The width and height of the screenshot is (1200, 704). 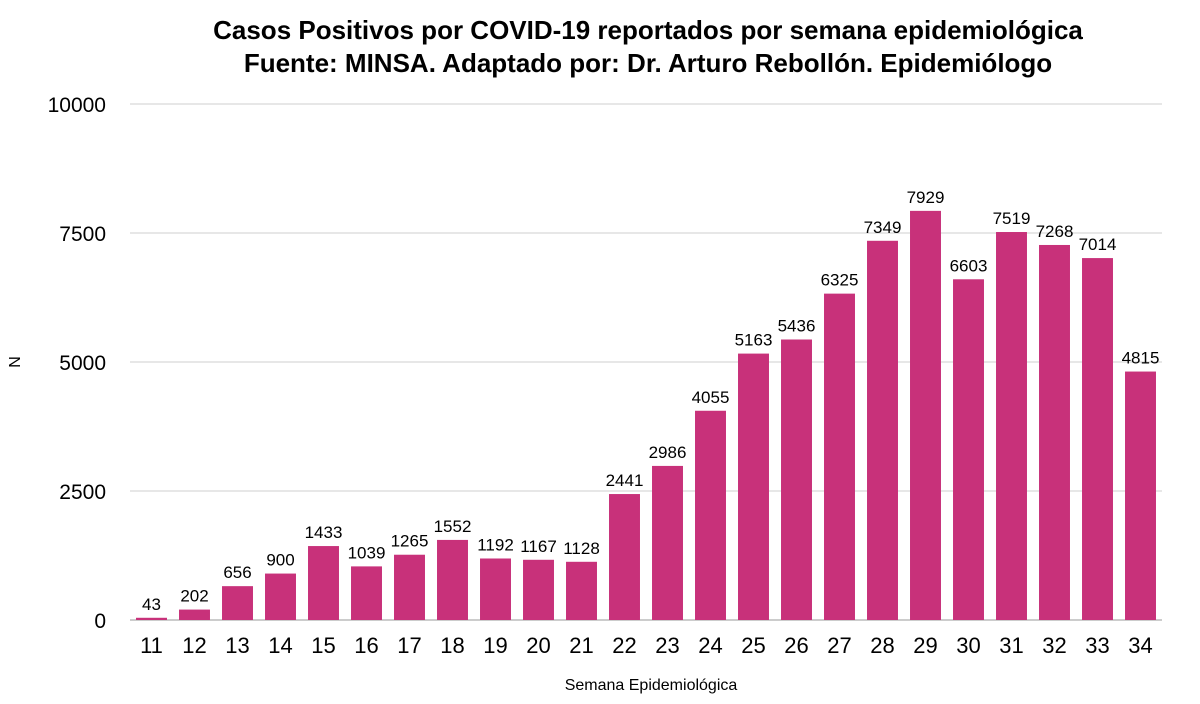 I want to click on x-tick-label-week-20: 20, so click(x=538, y=645).